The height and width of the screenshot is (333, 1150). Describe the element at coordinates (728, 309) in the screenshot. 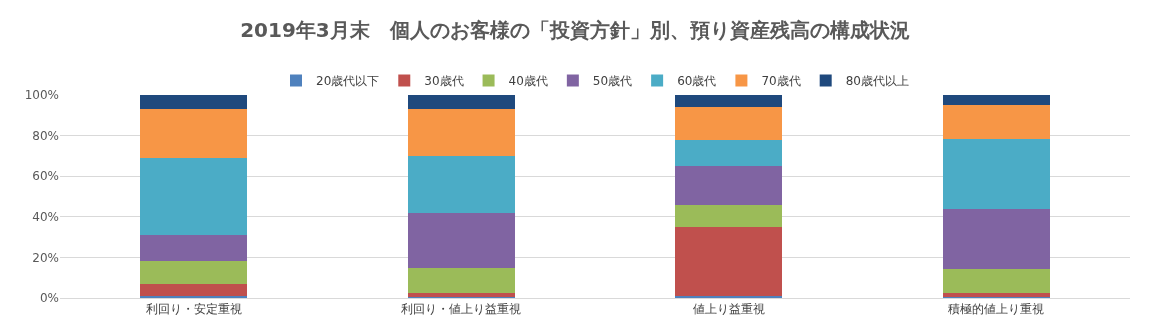

I see `x-tick-label: 値上り益重視` at that location.